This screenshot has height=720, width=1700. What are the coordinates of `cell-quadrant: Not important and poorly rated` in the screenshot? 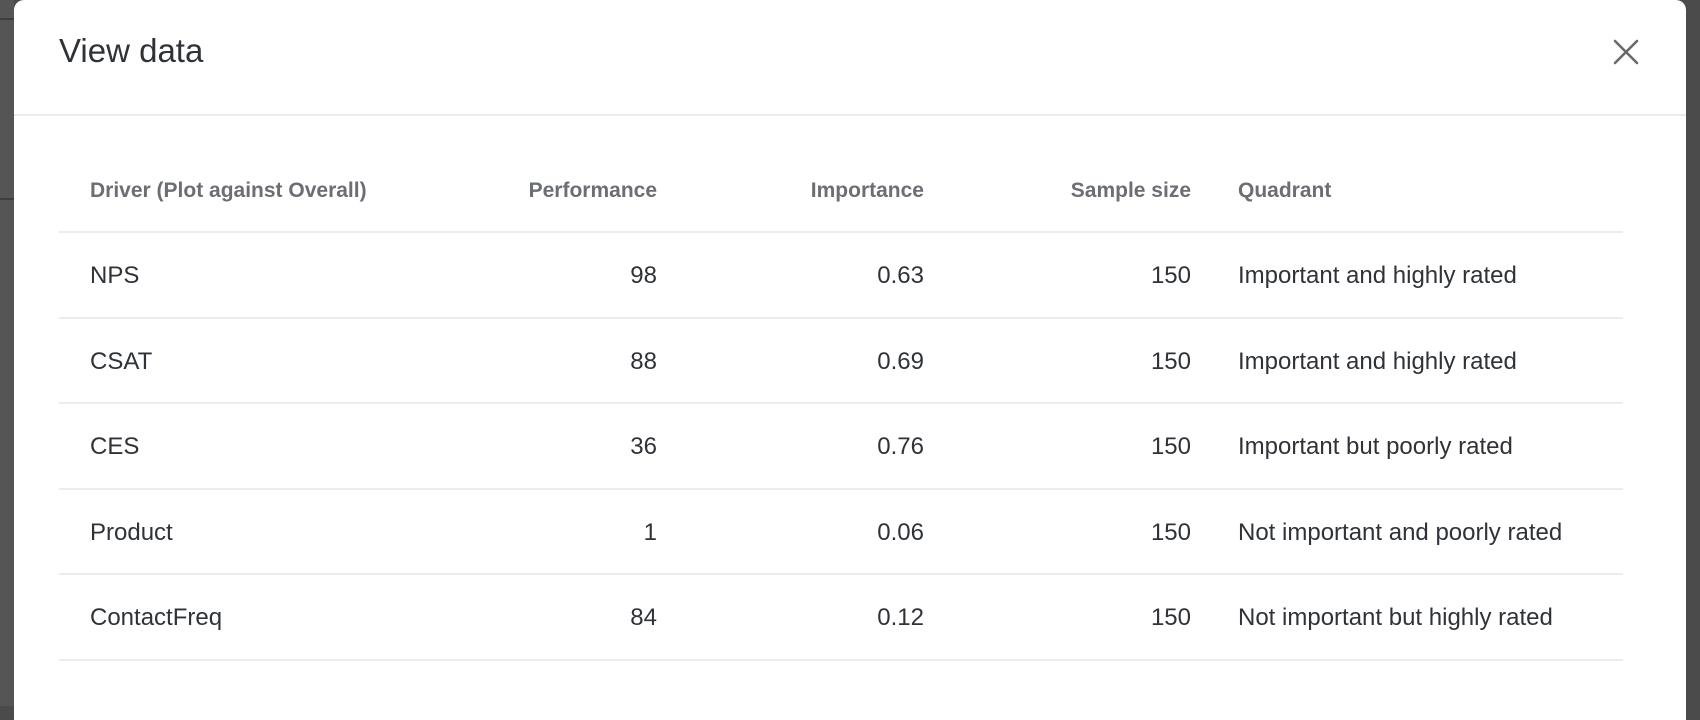 It's located at (1400, 532).